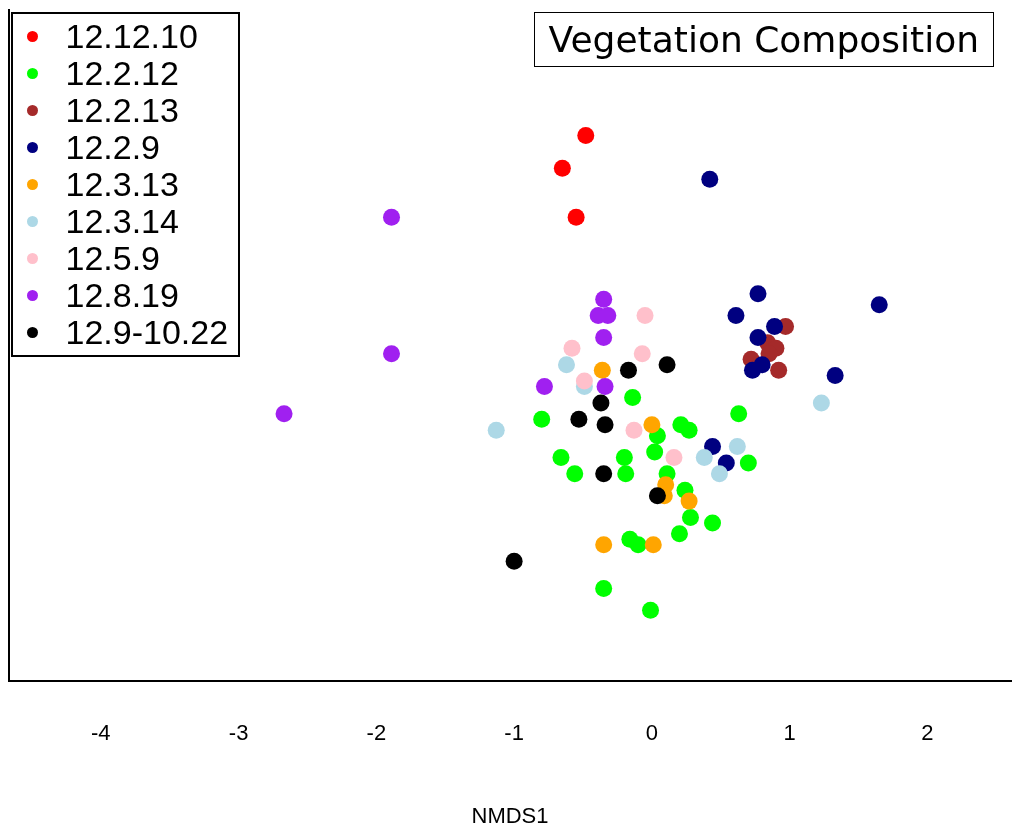  What do you see at coordinates (238, 733) in the screenshot?
I see `x-tick-label: -3` at bounding box center [238, 733].